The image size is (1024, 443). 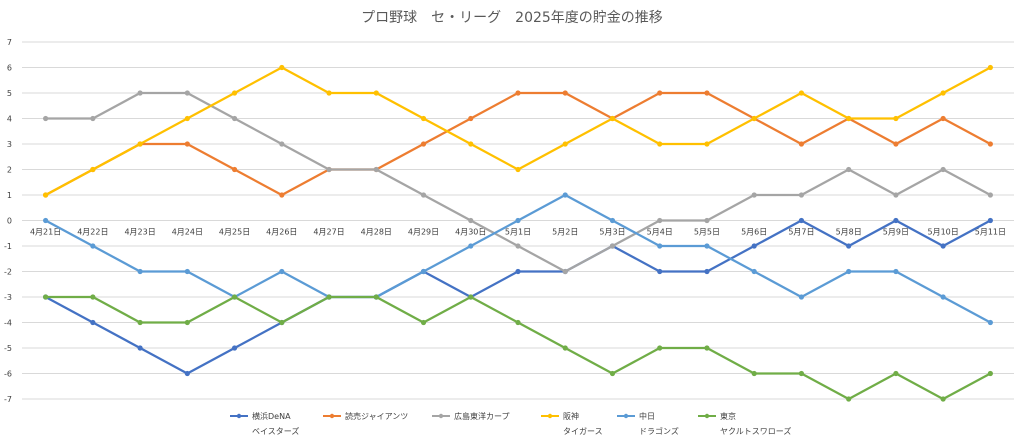 What do you see at coordinates (9, 144) in the screenshot?
I see `y-tick-label: 3` at bounding box center [9, 144].